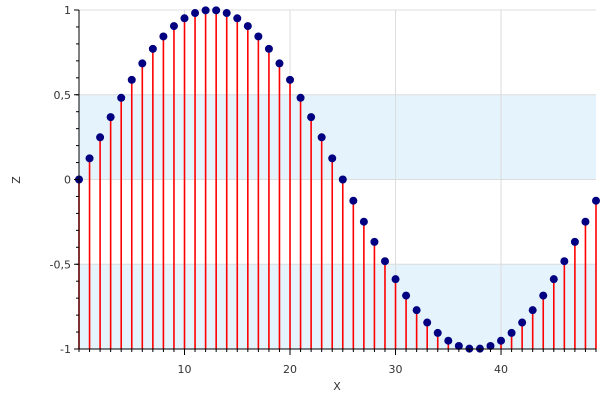 This screenshot has width=600, height=404. What do you see at coordinates (396, 369) in the screenshot?
I see `x-tick-label: 30` at bounding box center [396, 369].